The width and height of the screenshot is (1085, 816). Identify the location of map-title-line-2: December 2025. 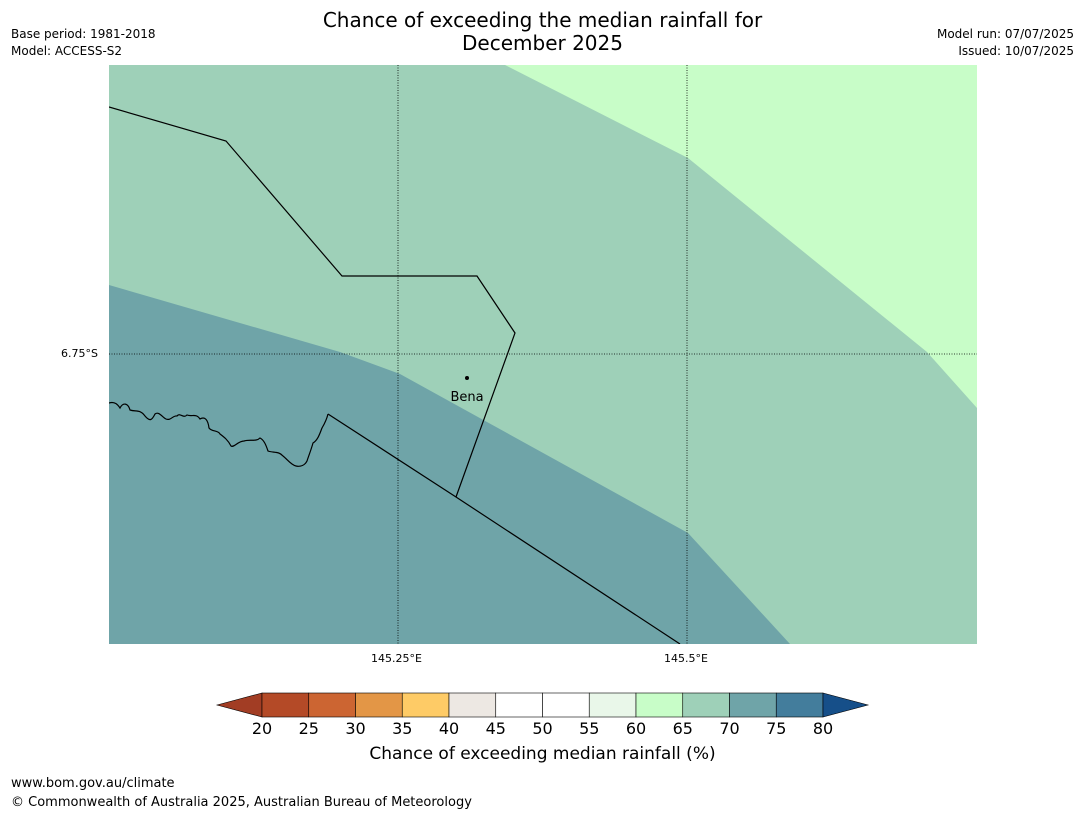
(542, 43).